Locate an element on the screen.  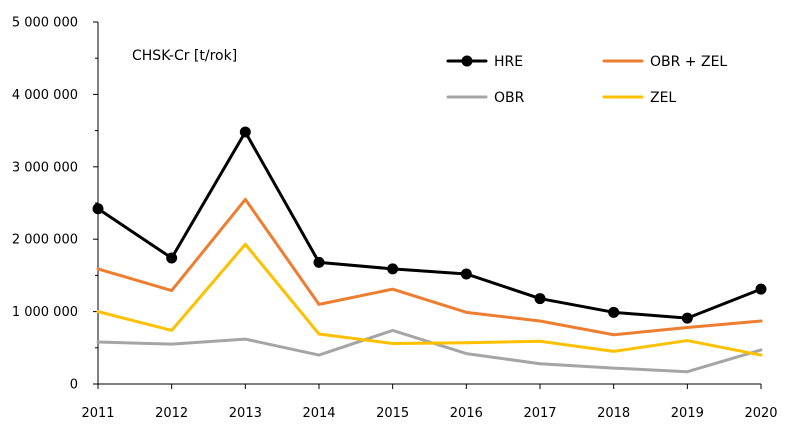
legend-label: ZEL is located at coordinates (663, 98).